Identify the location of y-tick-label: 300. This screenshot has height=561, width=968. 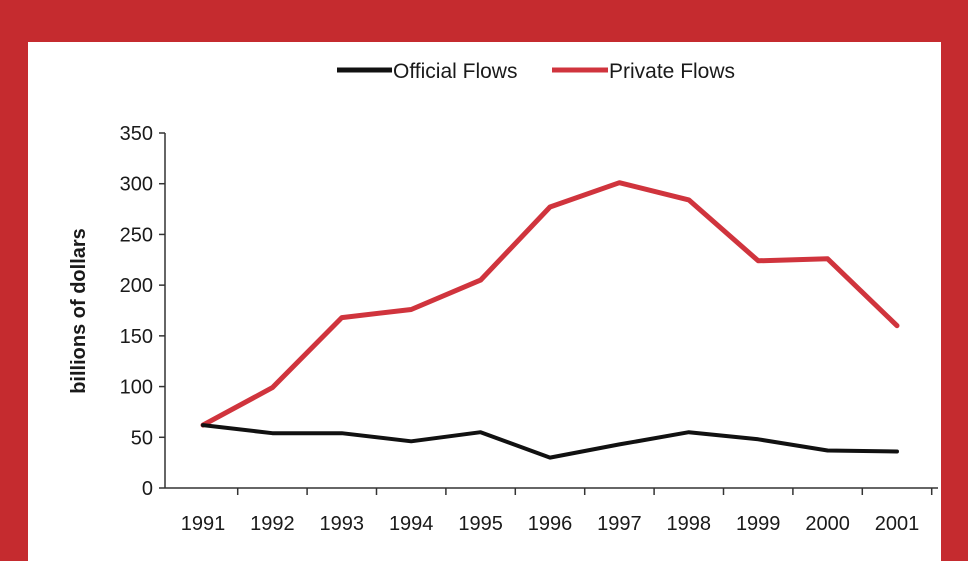
(136, 185).